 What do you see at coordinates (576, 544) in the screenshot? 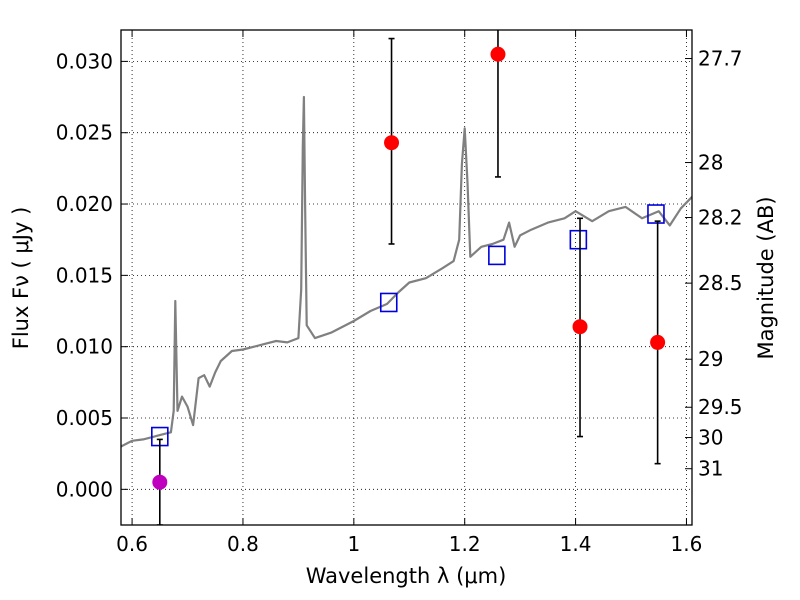
I see `x-tick-label: 1.4` at bounding box center [576, 544].